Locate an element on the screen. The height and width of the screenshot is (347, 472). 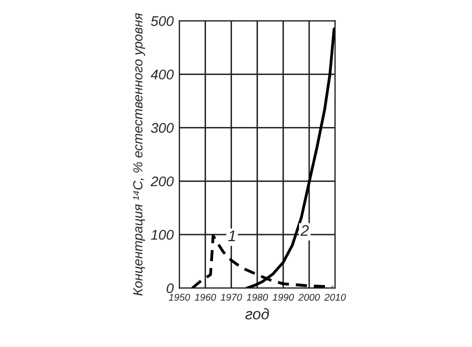
x-tick-label: 1960 is located at coordinates (205, 297).